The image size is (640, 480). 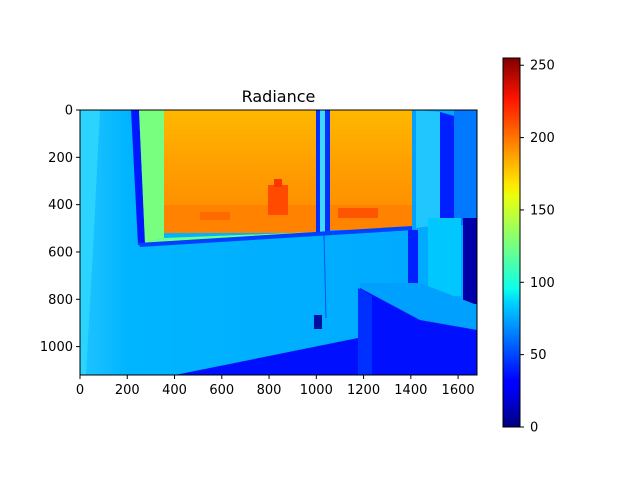 I want to click on colorbar: 0 50 100 150 200 250, so click(x=528, y=246).